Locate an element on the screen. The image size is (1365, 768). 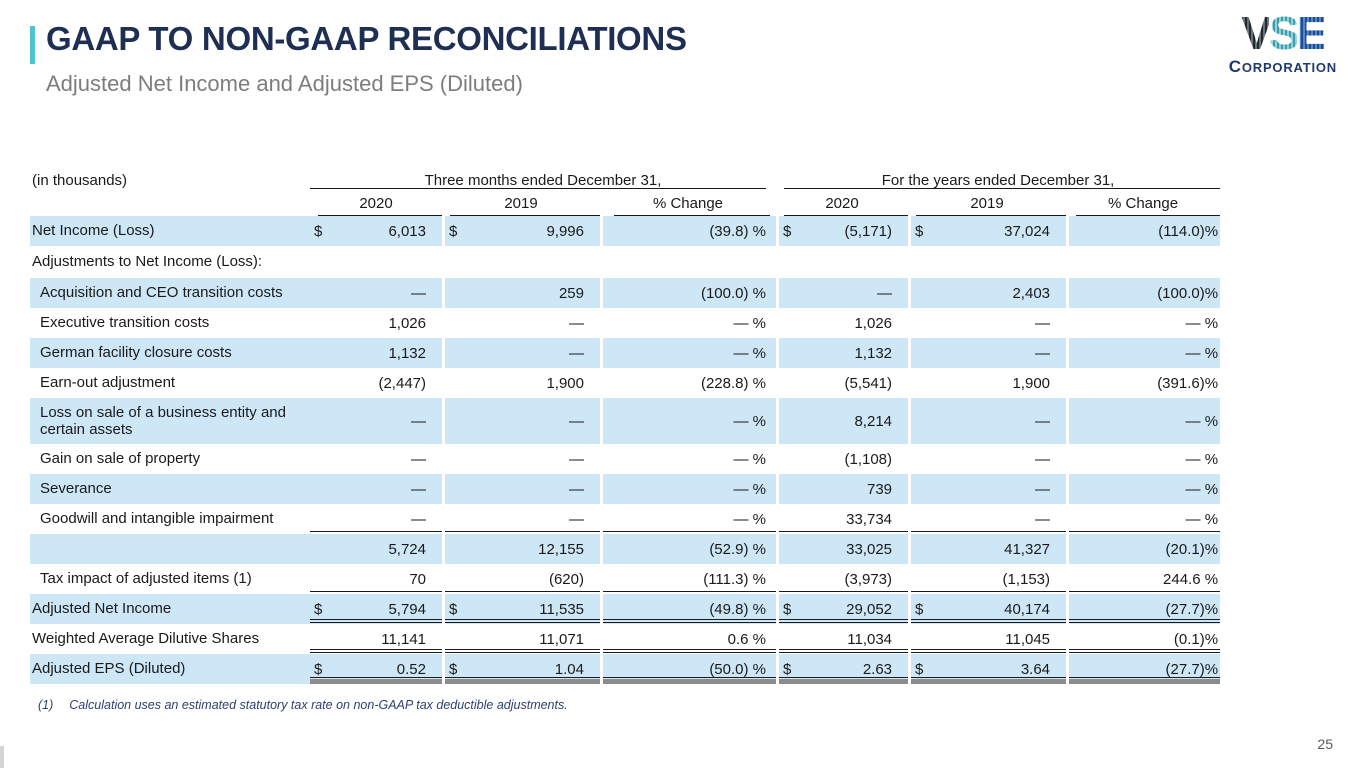
cell-v3 is located at coordinates (855, 262).